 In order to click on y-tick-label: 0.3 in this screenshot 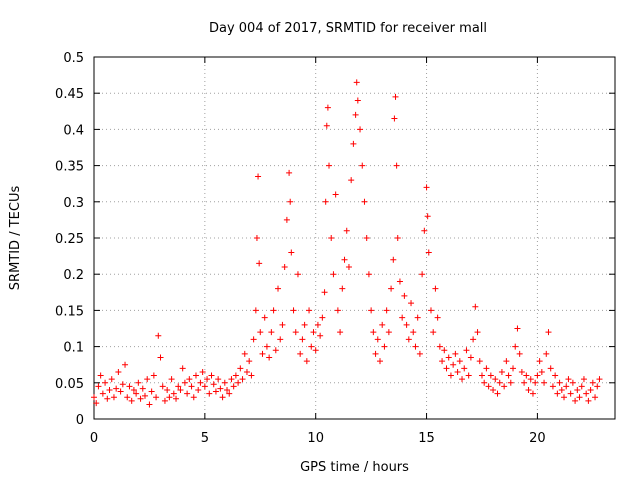, I will do `click(73, 203)`.